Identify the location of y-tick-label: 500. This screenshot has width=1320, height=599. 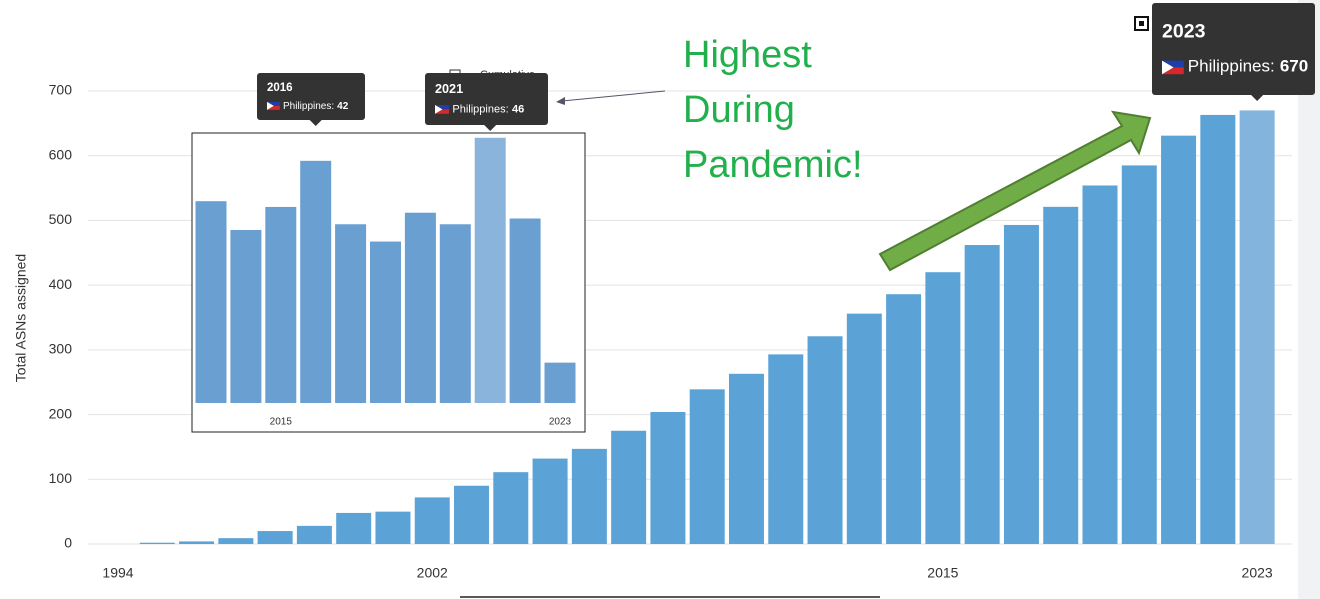
(61, 219).